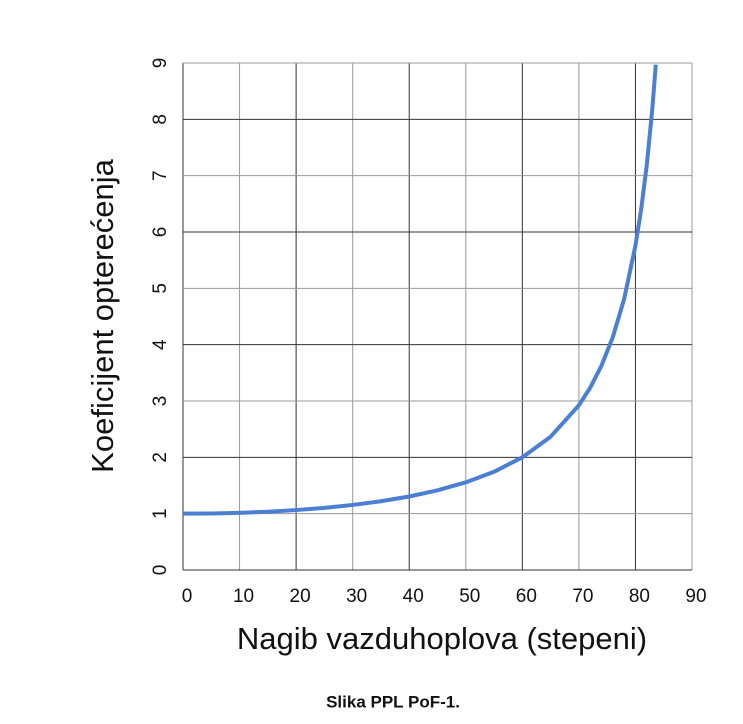 The height and width of the screenshot is (724, 743). What do you see at coordinates (160, 288) in the screenshot?
I see `y-tick-label: 5` at bounding box center [160, 288].